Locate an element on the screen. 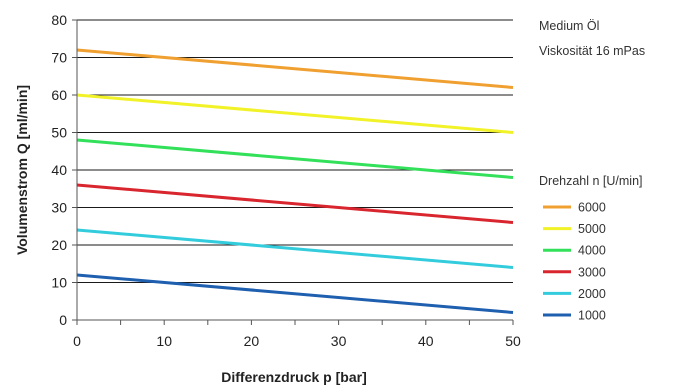  x-tick-label: 0 is located at coordinates (77, 341).